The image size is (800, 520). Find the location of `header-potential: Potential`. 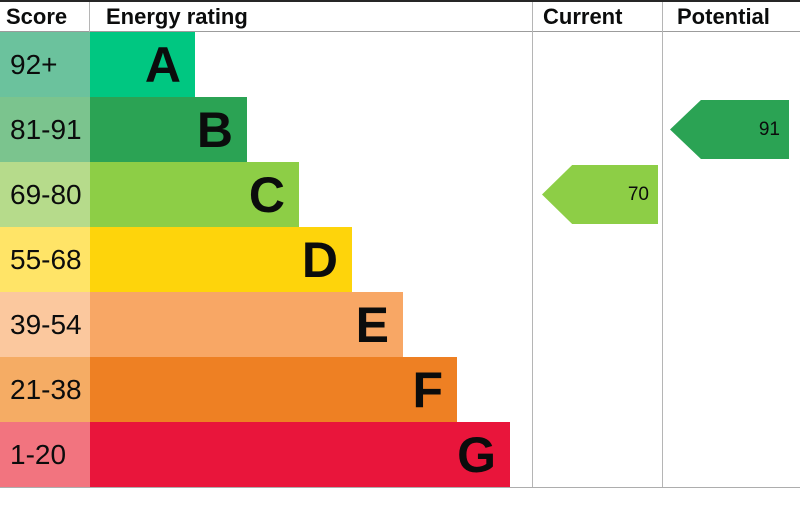

header-potential: Potential is located at coordinates (723, 16).